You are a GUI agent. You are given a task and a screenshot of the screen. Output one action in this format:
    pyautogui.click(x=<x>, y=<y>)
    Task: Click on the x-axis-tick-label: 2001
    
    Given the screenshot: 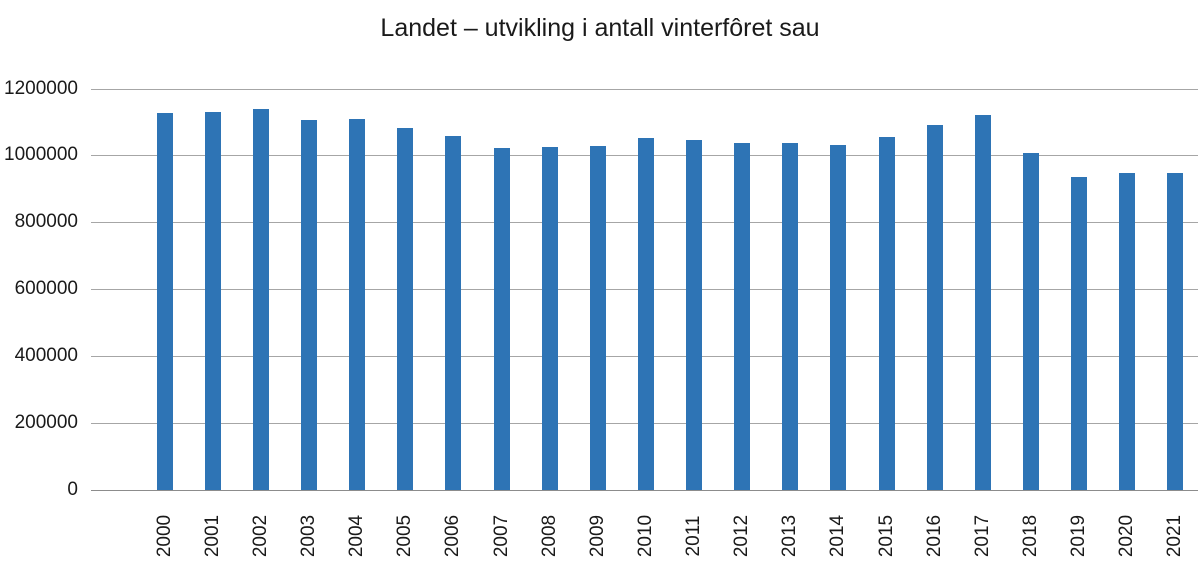 What is the action you would take?
    pyautogui.click(x=212, y=536)
    